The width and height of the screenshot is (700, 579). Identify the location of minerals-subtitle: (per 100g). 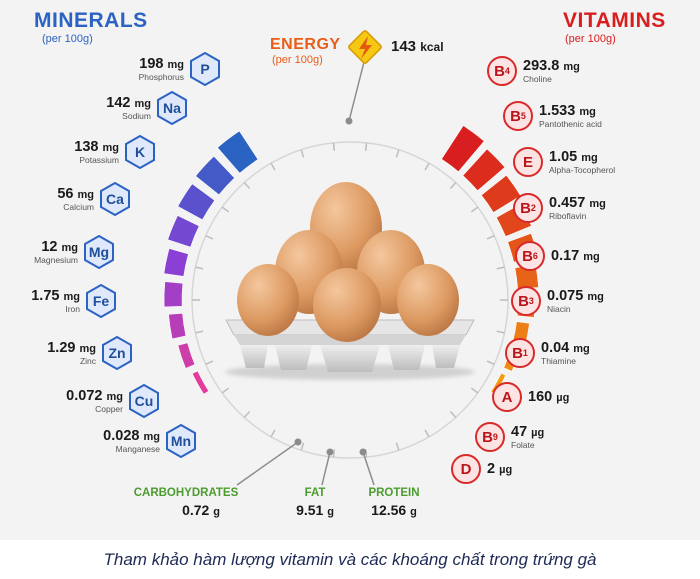
(67, 39).